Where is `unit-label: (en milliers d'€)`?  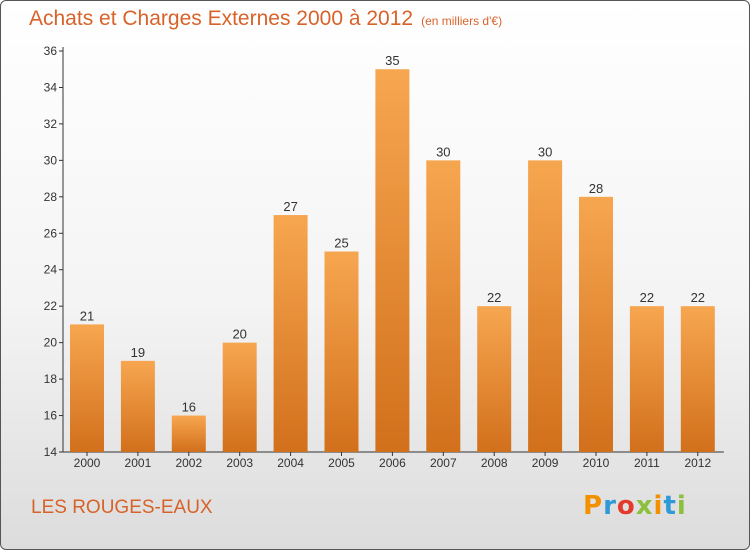
unit-label: (en milliers d'€) is located at coordinates (462, 21).